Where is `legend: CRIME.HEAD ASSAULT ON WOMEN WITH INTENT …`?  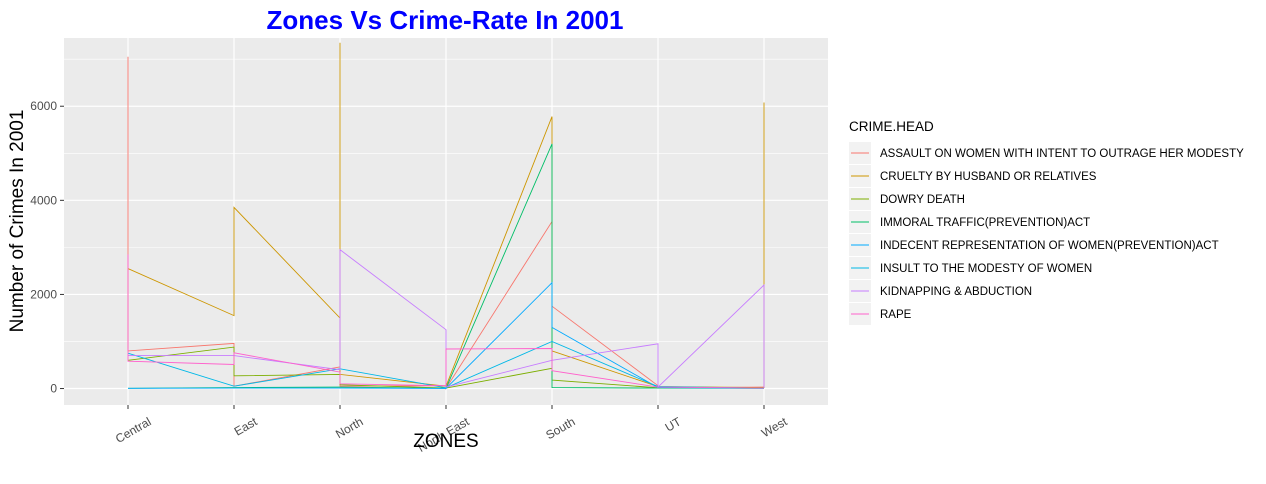
legend: CRIME.HEAD ASSAULT ON WOMEN WITH INTENT … is located at coordinates (1046, 222).